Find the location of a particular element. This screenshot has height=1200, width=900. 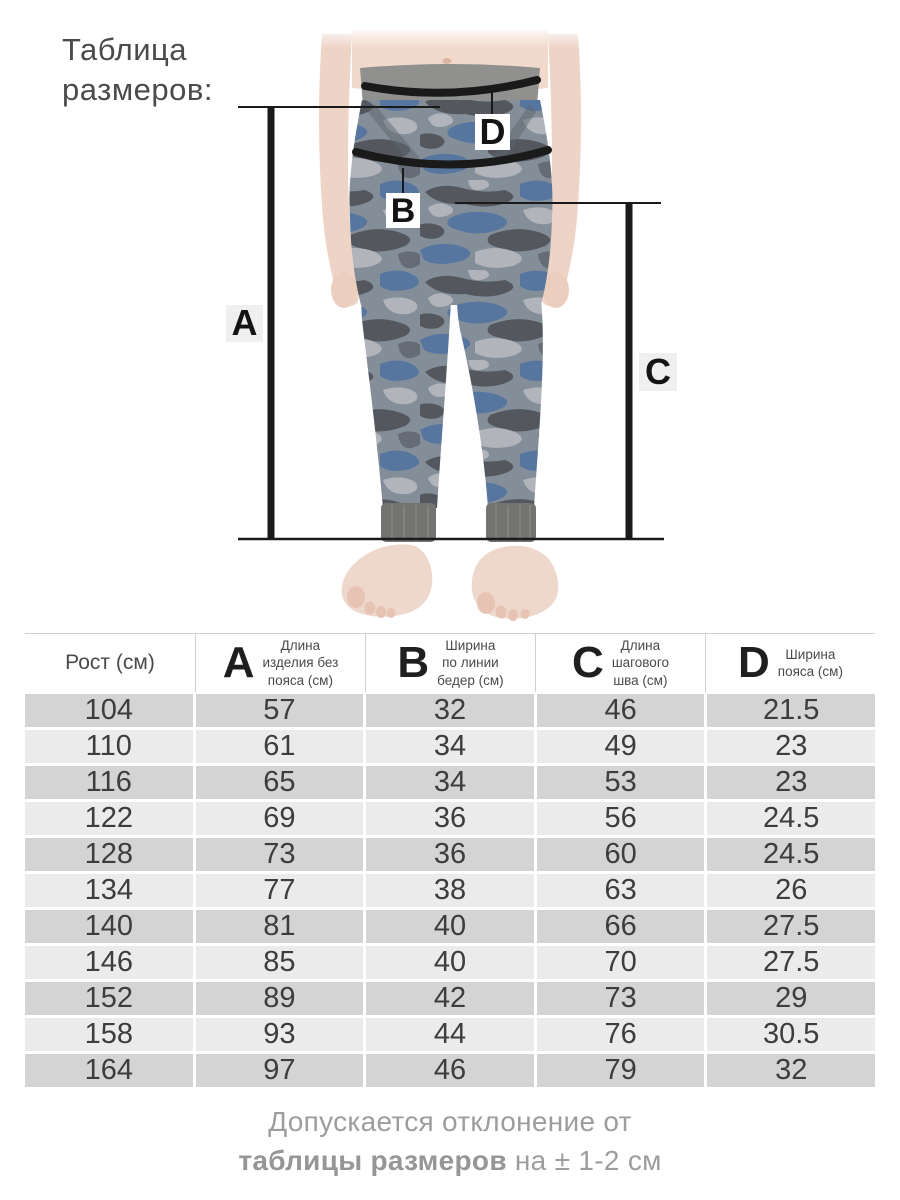

table-row: 116 65 34 53 23 is located at coordinates (450, 782).